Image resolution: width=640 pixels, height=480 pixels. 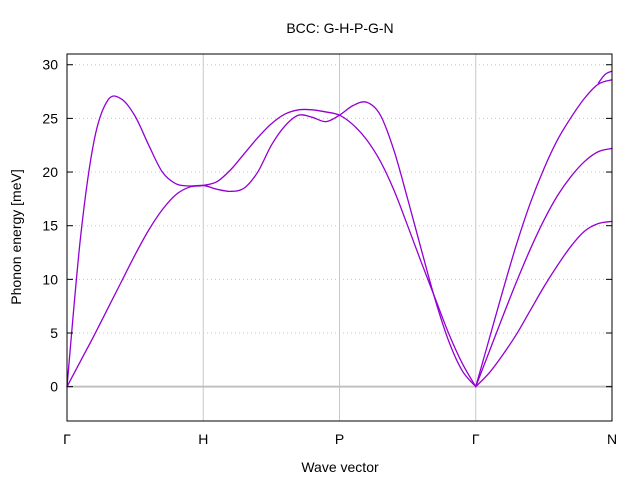 What do you see at coordinates (339, 28) in the screenshot?
I see `chart-title: BCC: G-H-P-G-N` at bounding box center [339, 28].